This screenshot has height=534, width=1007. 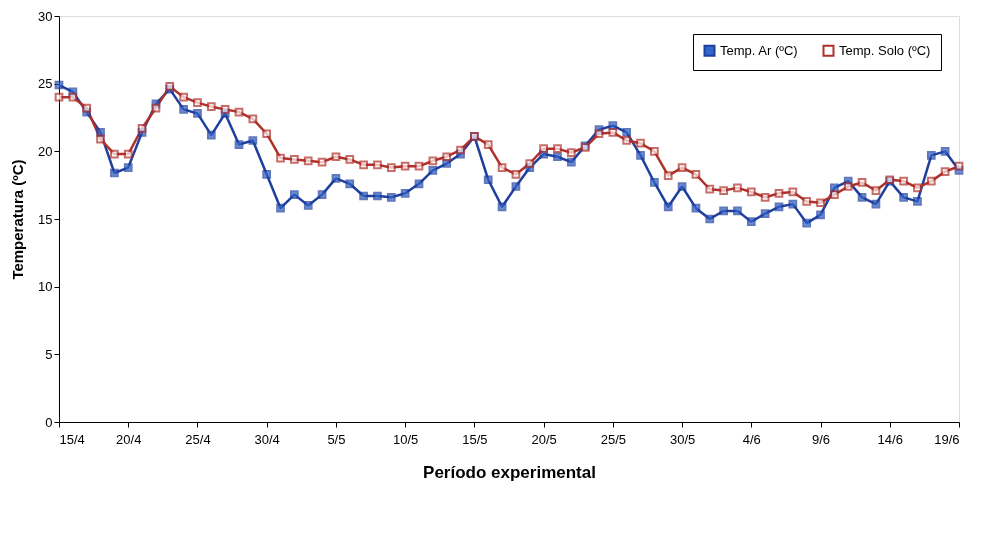 What do you see at coordinates (751, 439) in the screenshot?
I see `x-tick-label: 4/6` at bounding box center [751, 439].